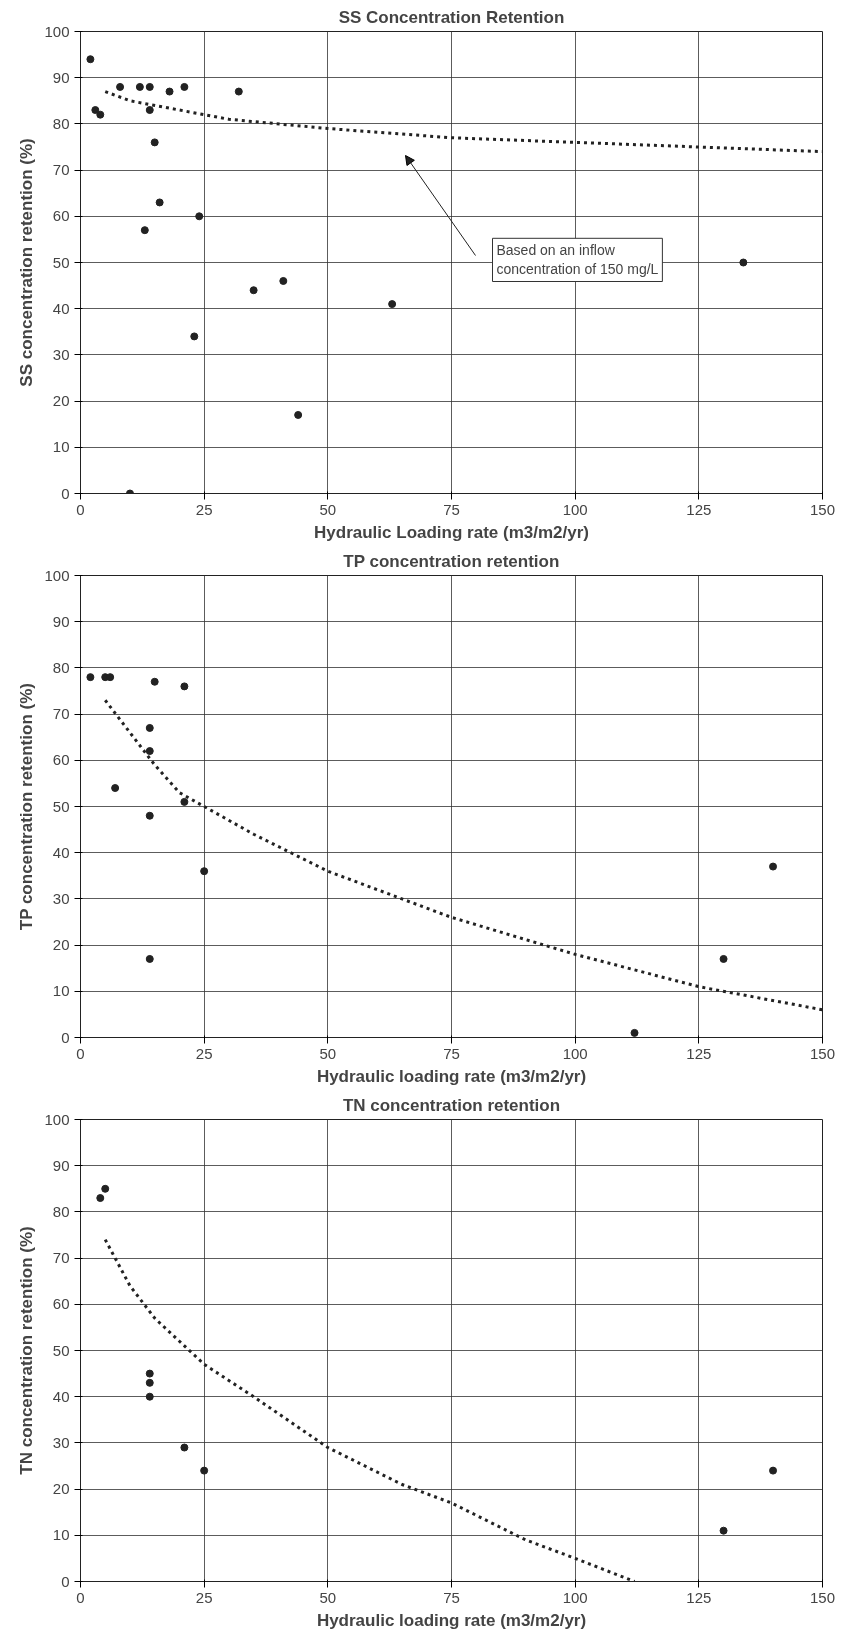 The height and width of the screenshot is (1633, 852). Describe the element at coordinates (451, 17) in the screenshot. I see `chart-title: SS Concentration Retention` at that location.